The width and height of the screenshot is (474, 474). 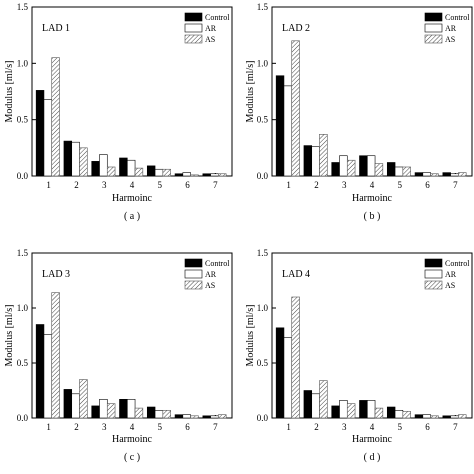 What do you see at coordinates (296, 28) in the screenshot?
I see `chart-title: LAD 2` at bounding box center [296, 28].